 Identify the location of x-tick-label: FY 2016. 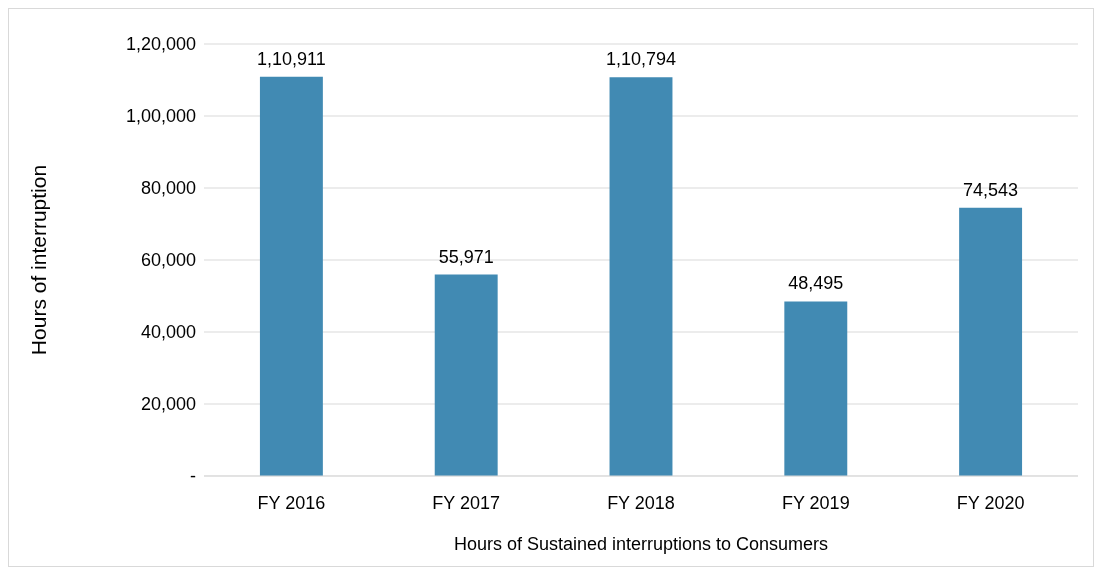
(291, 502).